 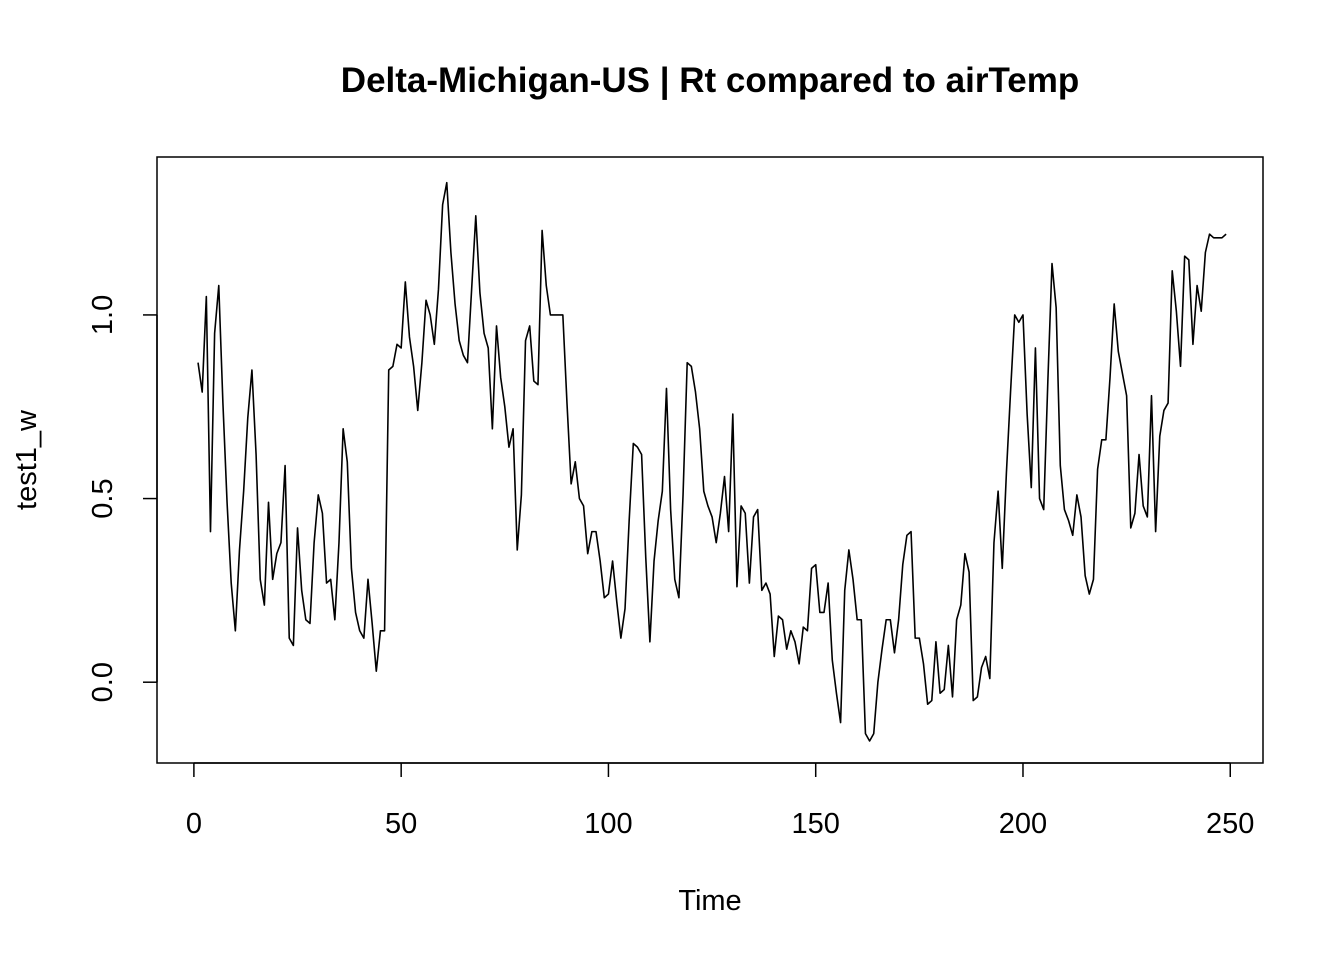 I want to click on y-axis: 0.0 0.5 1.0, so click(x=122, y=498).